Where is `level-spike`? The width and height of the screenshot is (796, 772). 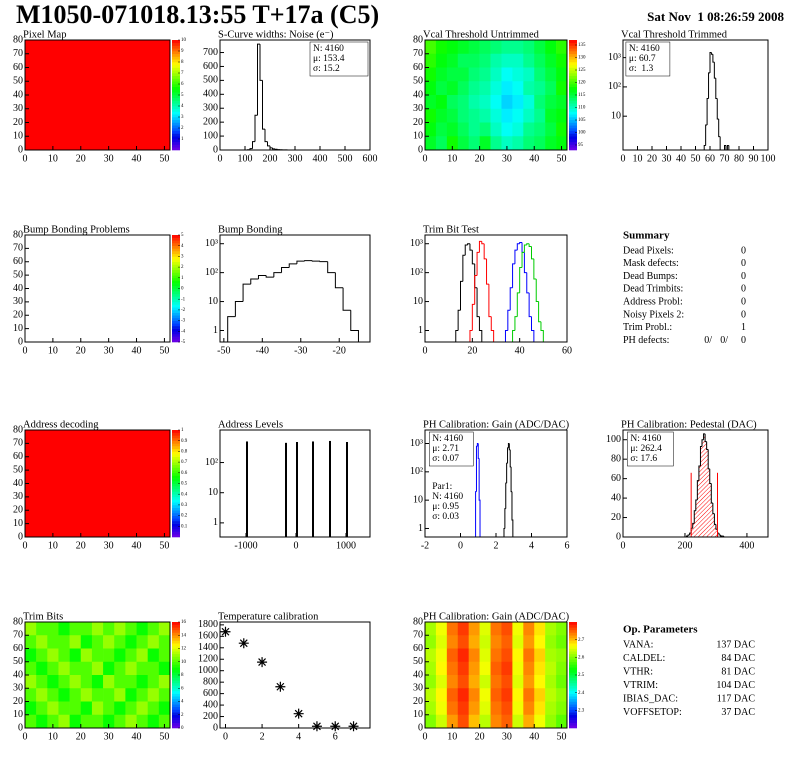
level-spike is located at coordinates (297, 489).